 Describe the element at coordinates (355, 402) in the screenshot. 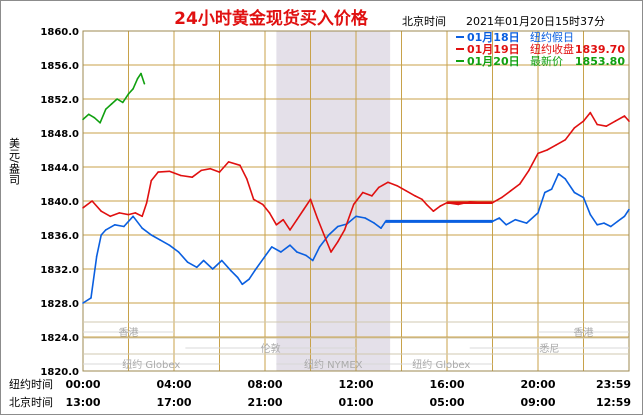

I see `x-axis-beijing-tick: 01:00` at that location.